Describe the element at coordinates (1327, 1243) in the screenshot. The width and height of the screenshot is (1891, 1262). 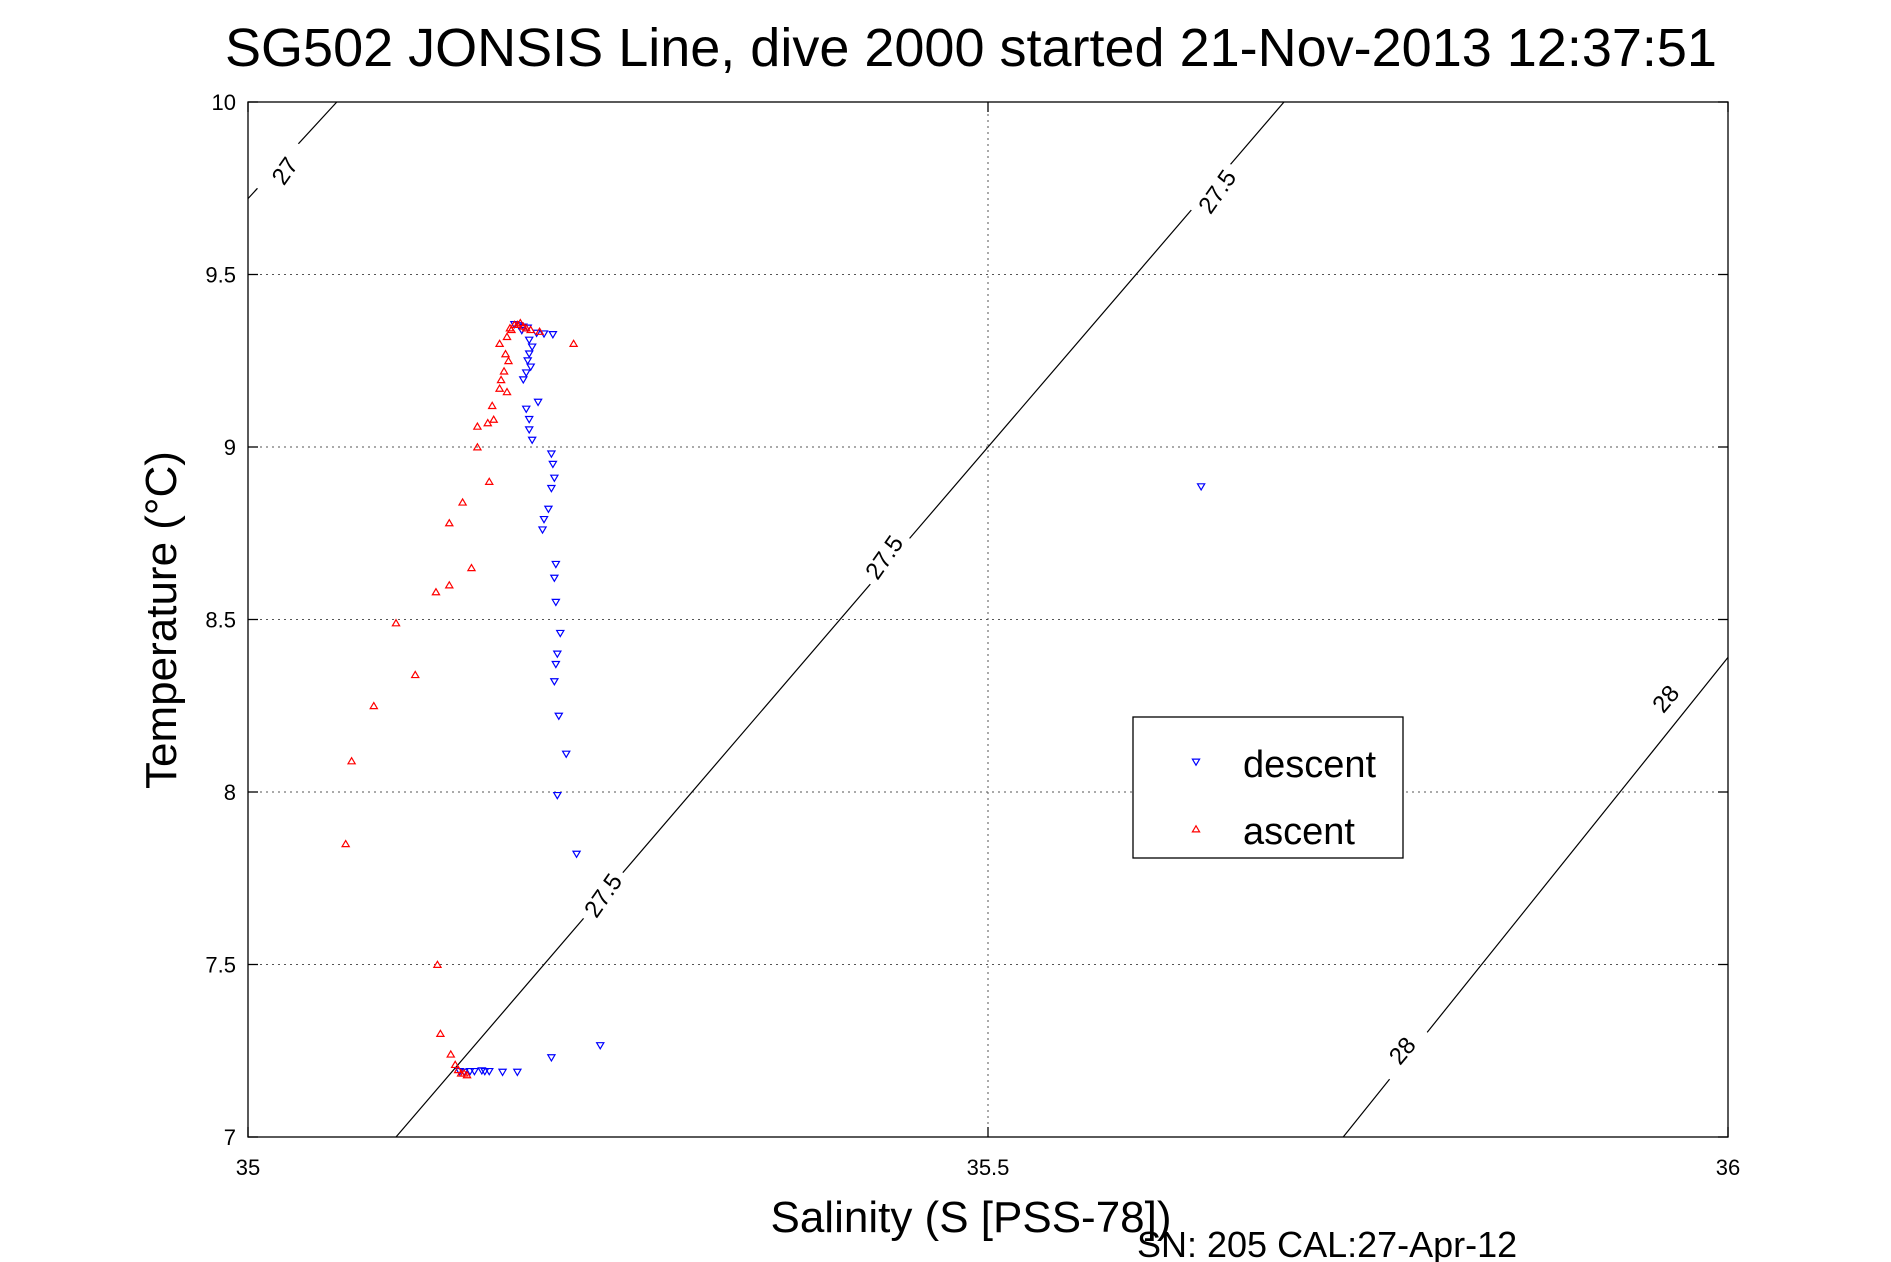
I see `calibration-footnote: SN: 205 CAL:27-Apr-12` at that location.